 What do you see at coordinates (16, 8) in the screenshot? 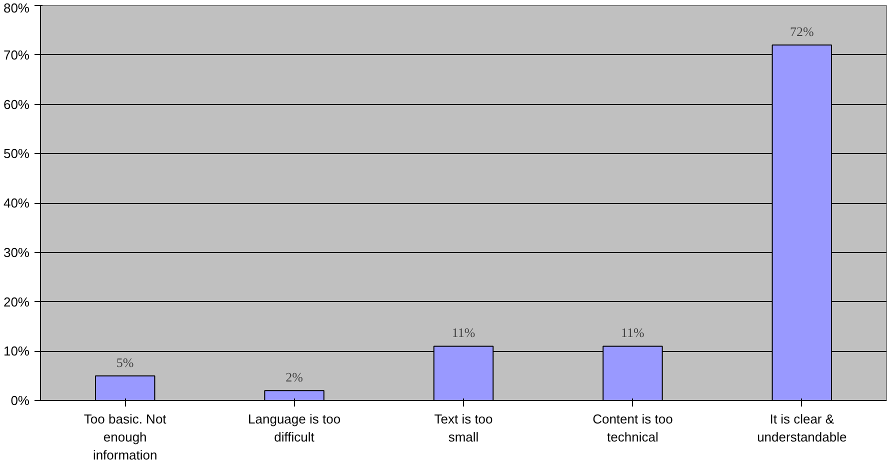
I see `y-tick-label: 80%` at bounding box center [16, 8].